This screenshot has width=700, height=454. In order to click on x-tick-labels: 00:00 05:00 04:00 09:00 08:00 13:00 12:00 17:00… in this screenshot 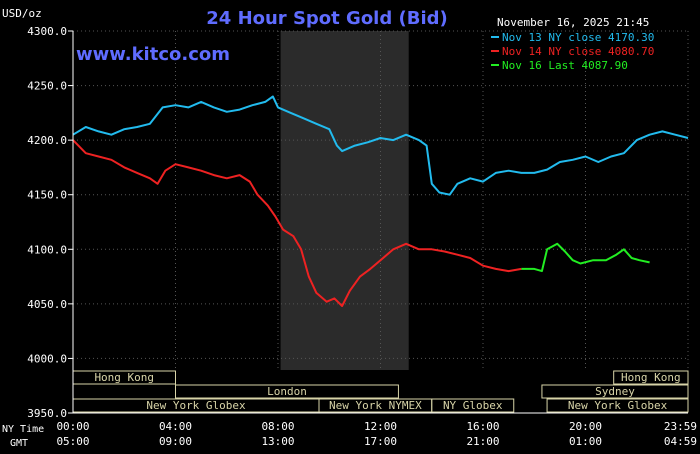, I will do `click(376, 434)`.